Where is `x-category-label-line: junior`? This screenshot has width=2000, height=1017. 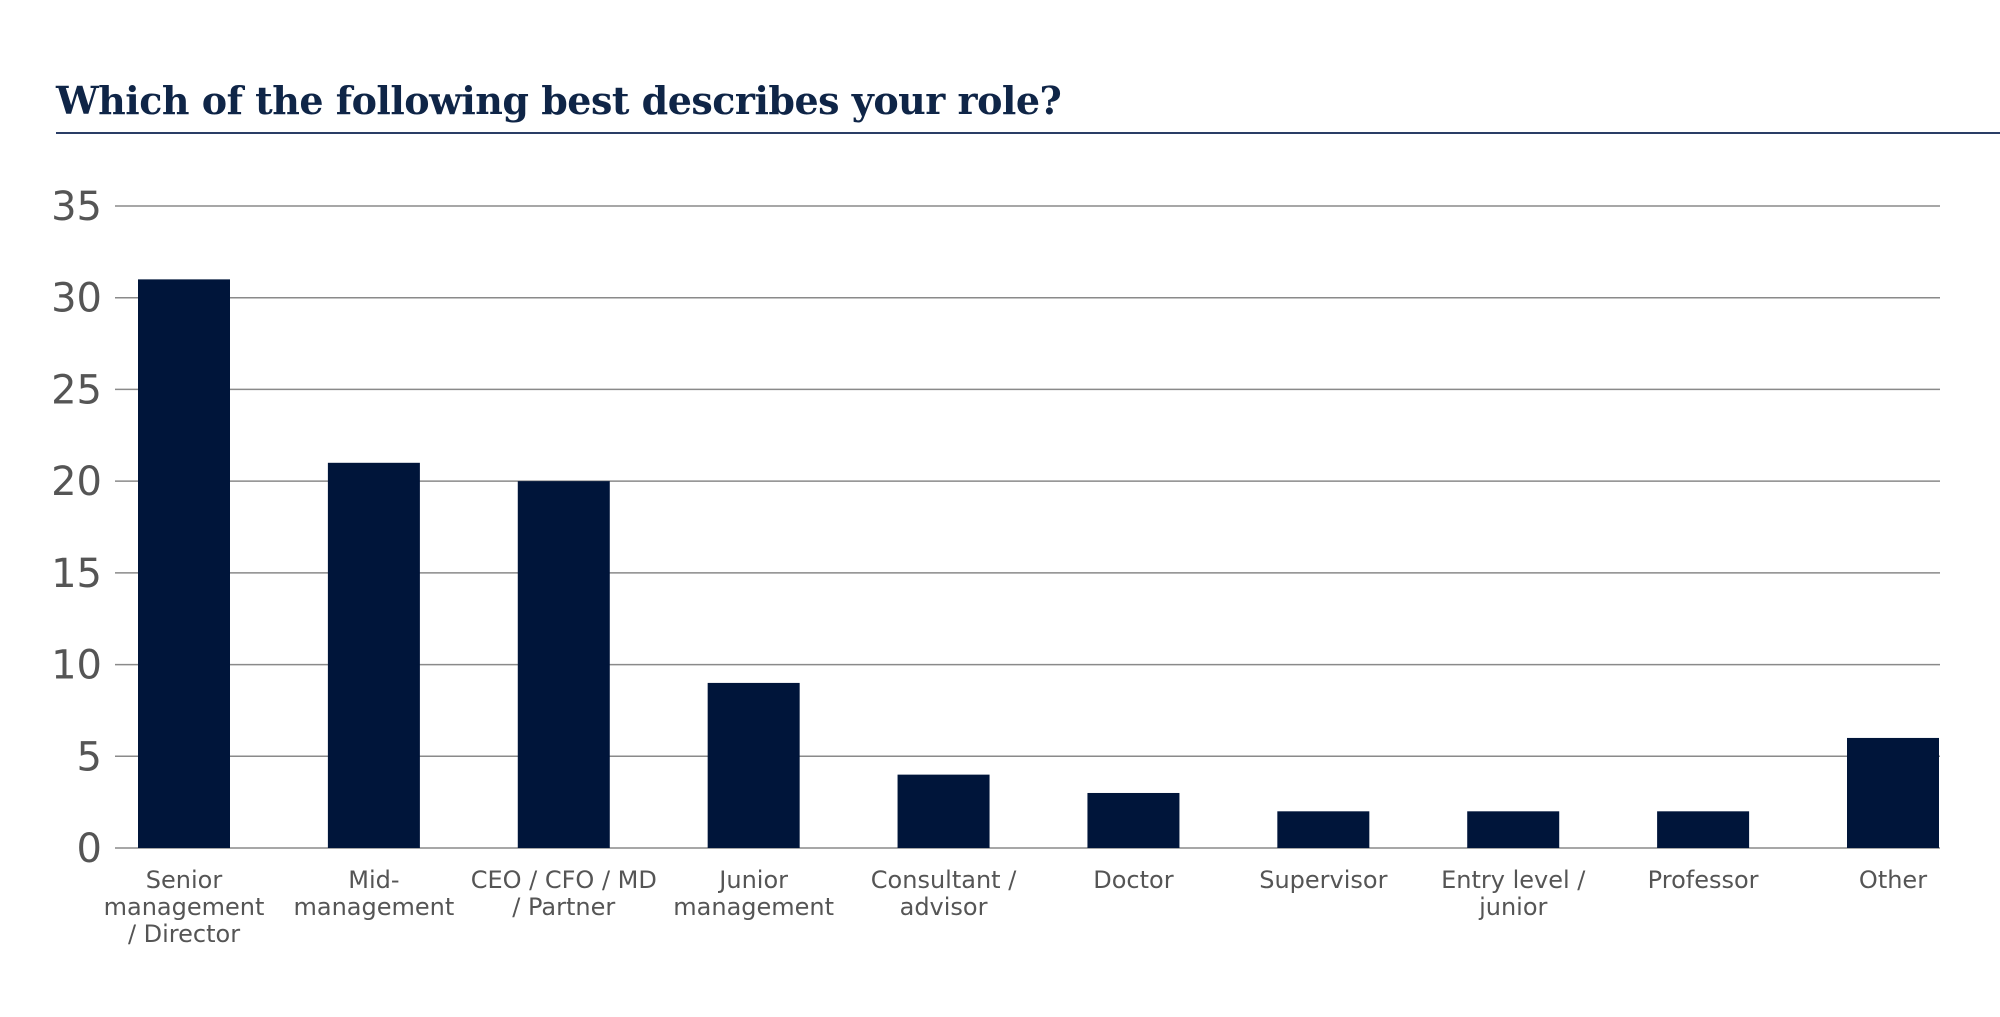
x-category-label-line: junior is located at coordinates (1512, 907).